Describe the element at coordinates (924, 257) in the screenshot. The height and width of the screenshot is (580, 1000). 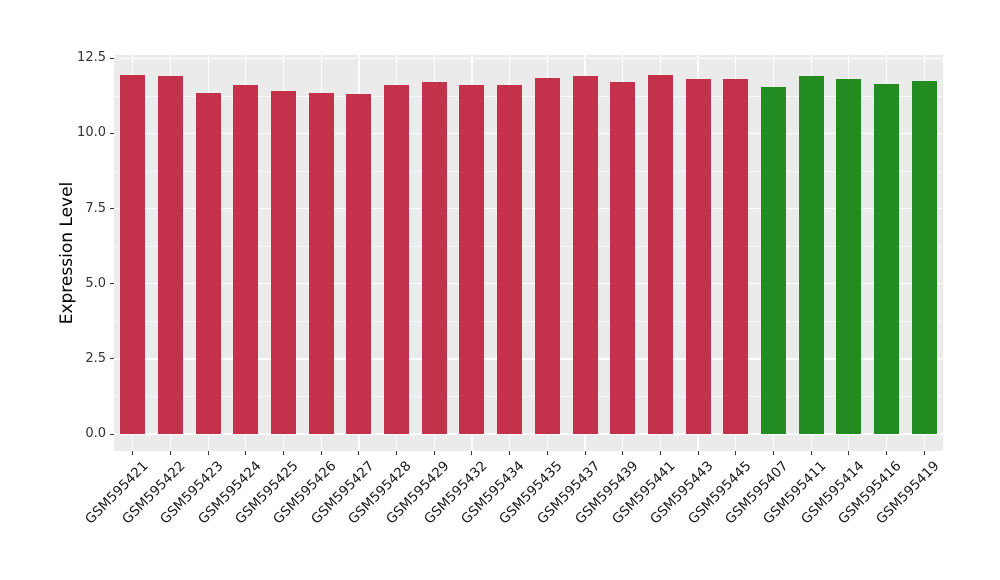
I see `bar-GSM595419` at that location.